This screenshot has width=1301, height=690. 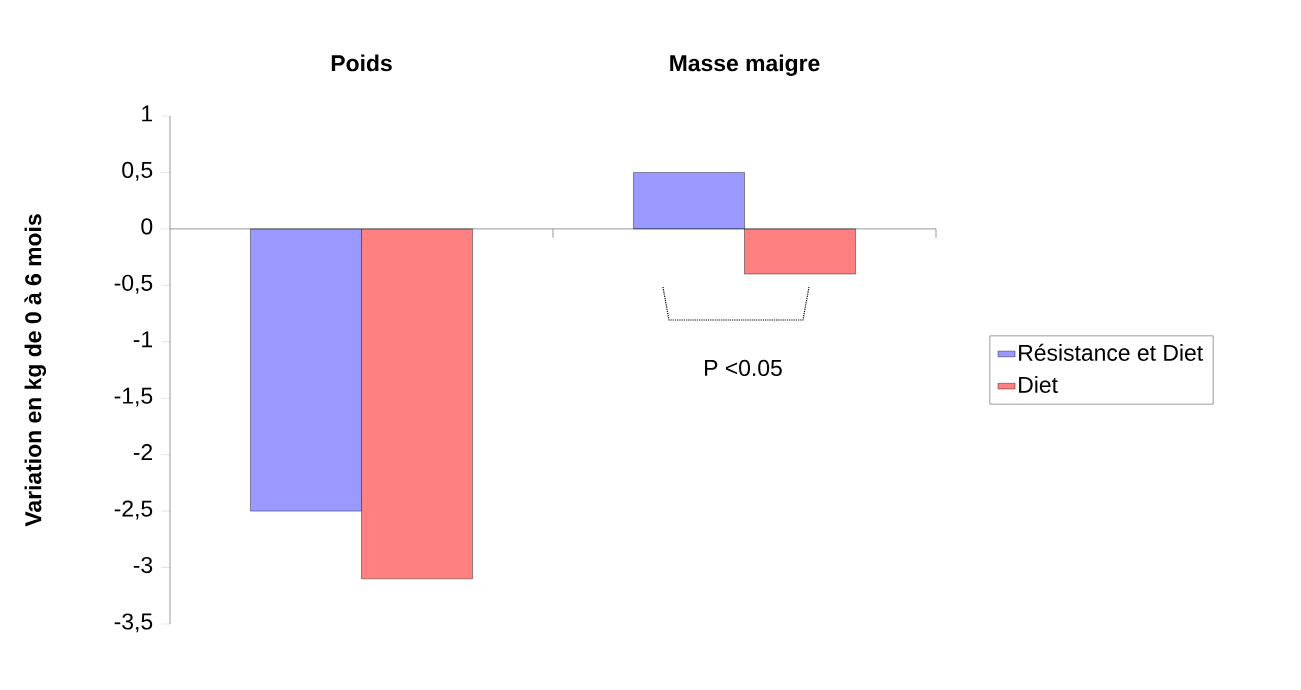 I want to click on x-tick-label: Poids, so click(x=361, y=63).